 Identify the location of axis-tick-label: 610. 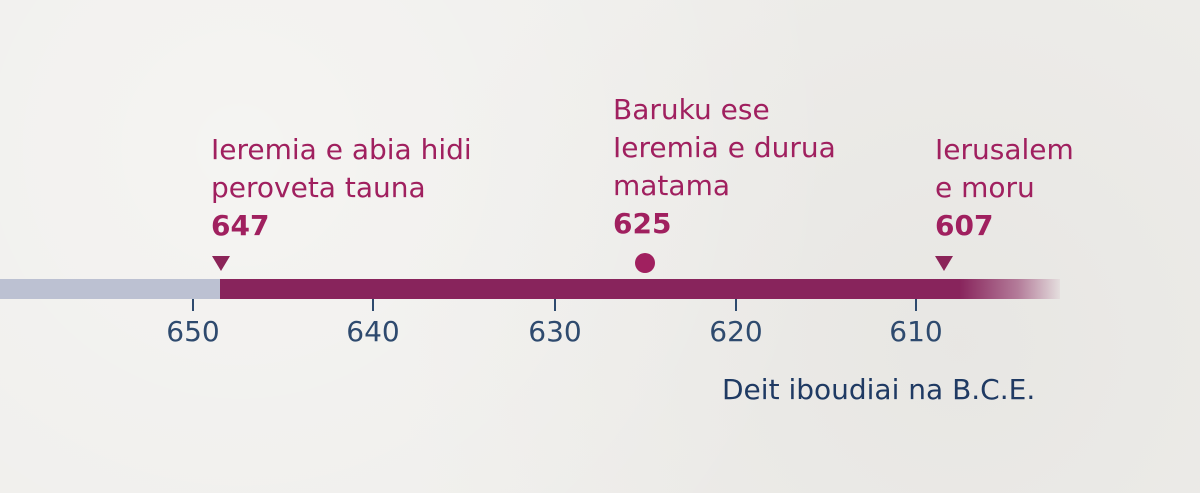
(916, 331).